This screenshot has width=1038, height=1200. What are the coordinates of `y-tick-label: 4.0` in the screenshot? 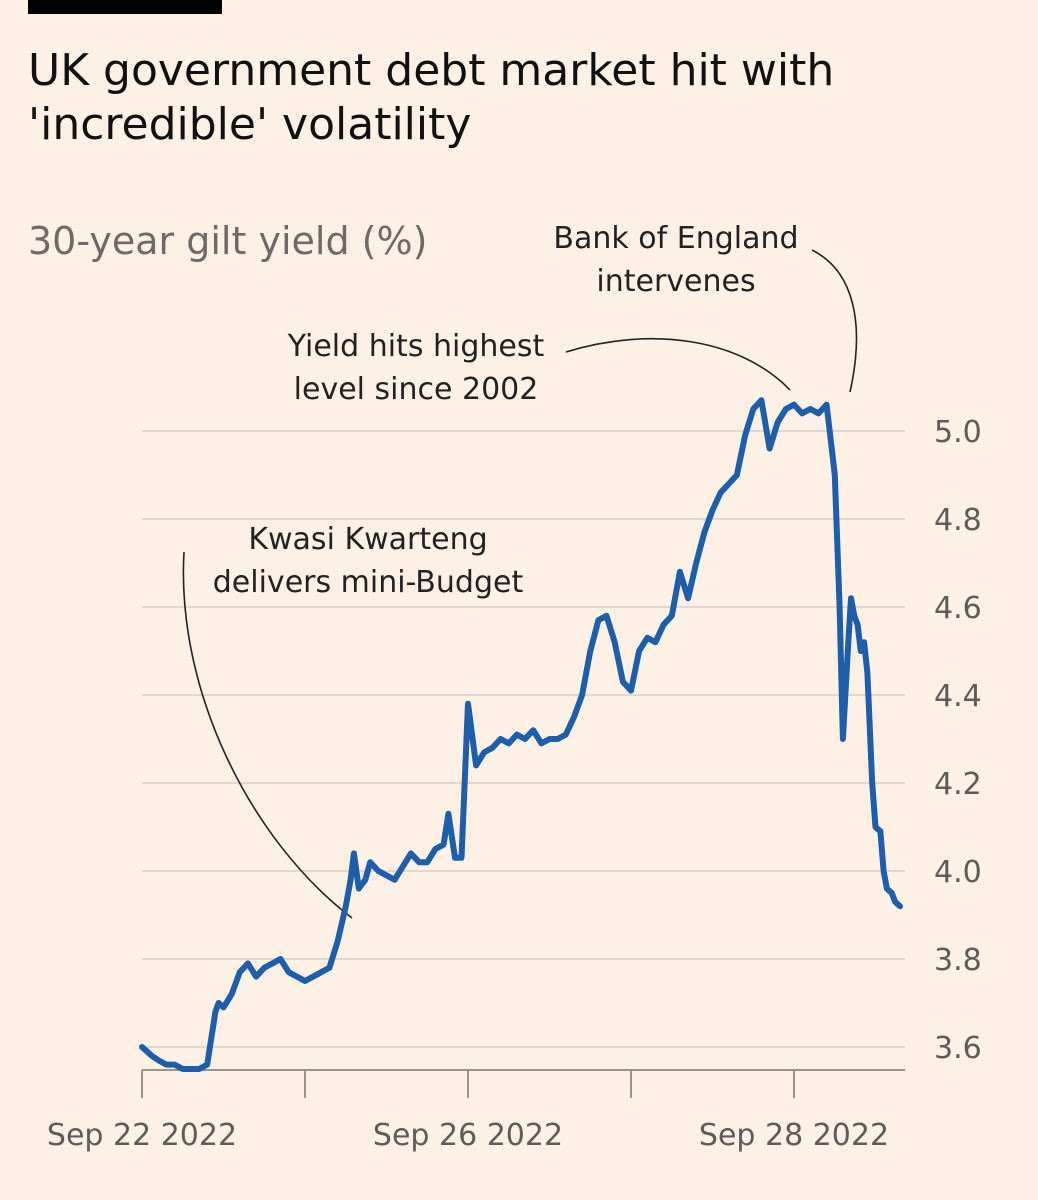 It's located at (958, 872).